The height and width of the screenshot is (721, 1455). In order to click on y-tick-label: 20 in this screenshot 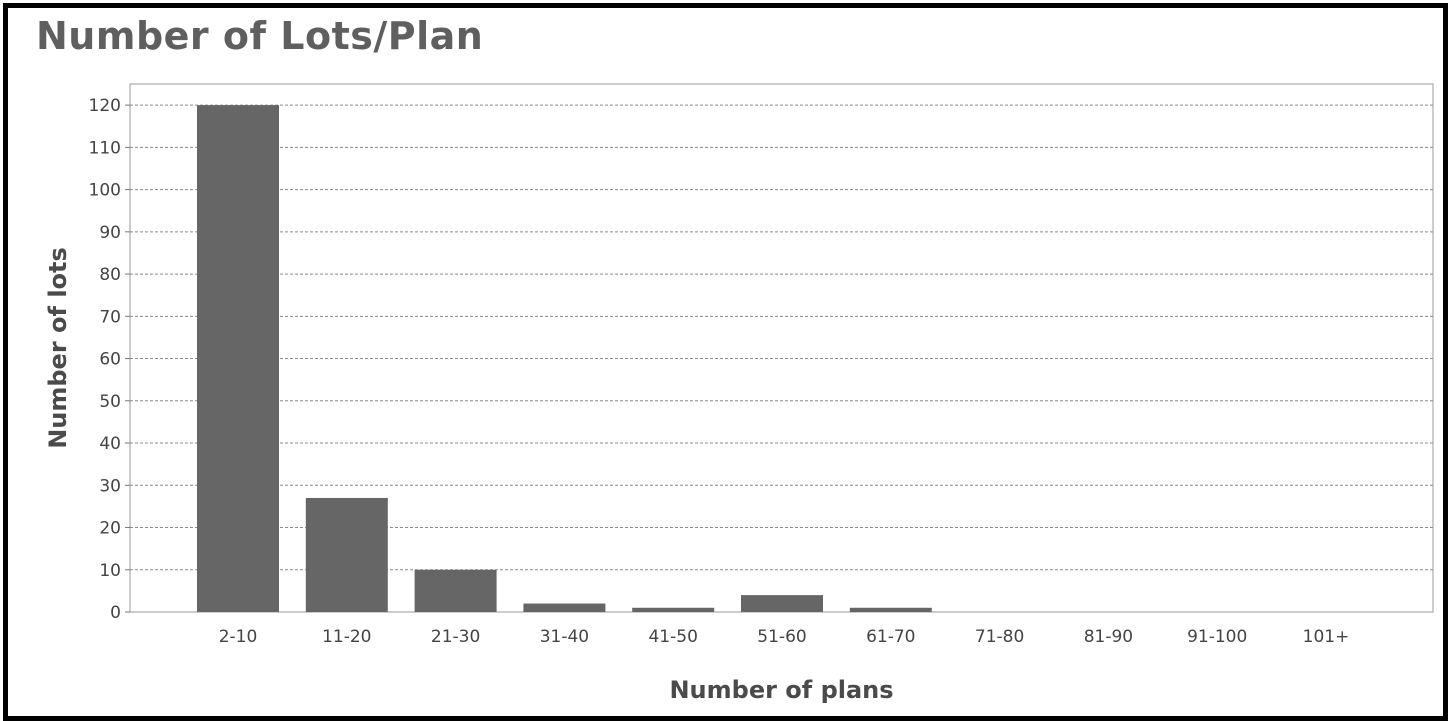, I will do `click(110, 529)`.